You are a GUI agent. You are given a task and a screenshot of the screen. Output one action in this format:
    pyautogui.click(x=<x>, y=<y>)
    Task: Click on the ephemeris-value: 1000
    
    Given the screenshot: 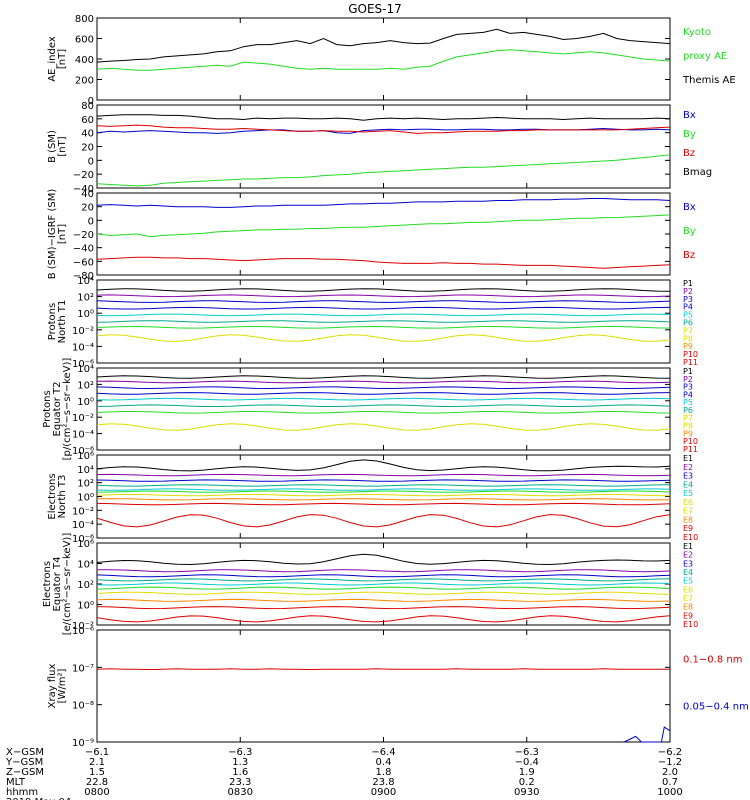 What is the action you would take?
    pyautogui.click(x=669, y=792)
    